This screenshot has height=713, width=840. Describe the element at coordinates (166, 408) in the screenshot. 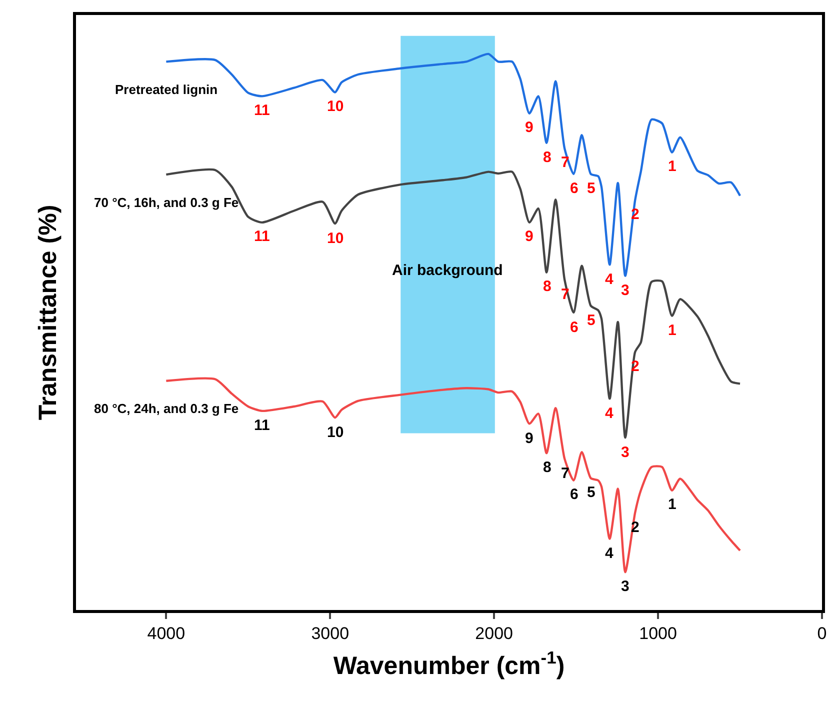

I see `series-label: 80 °C, 24h, and 0.3 g Fe` at that location.